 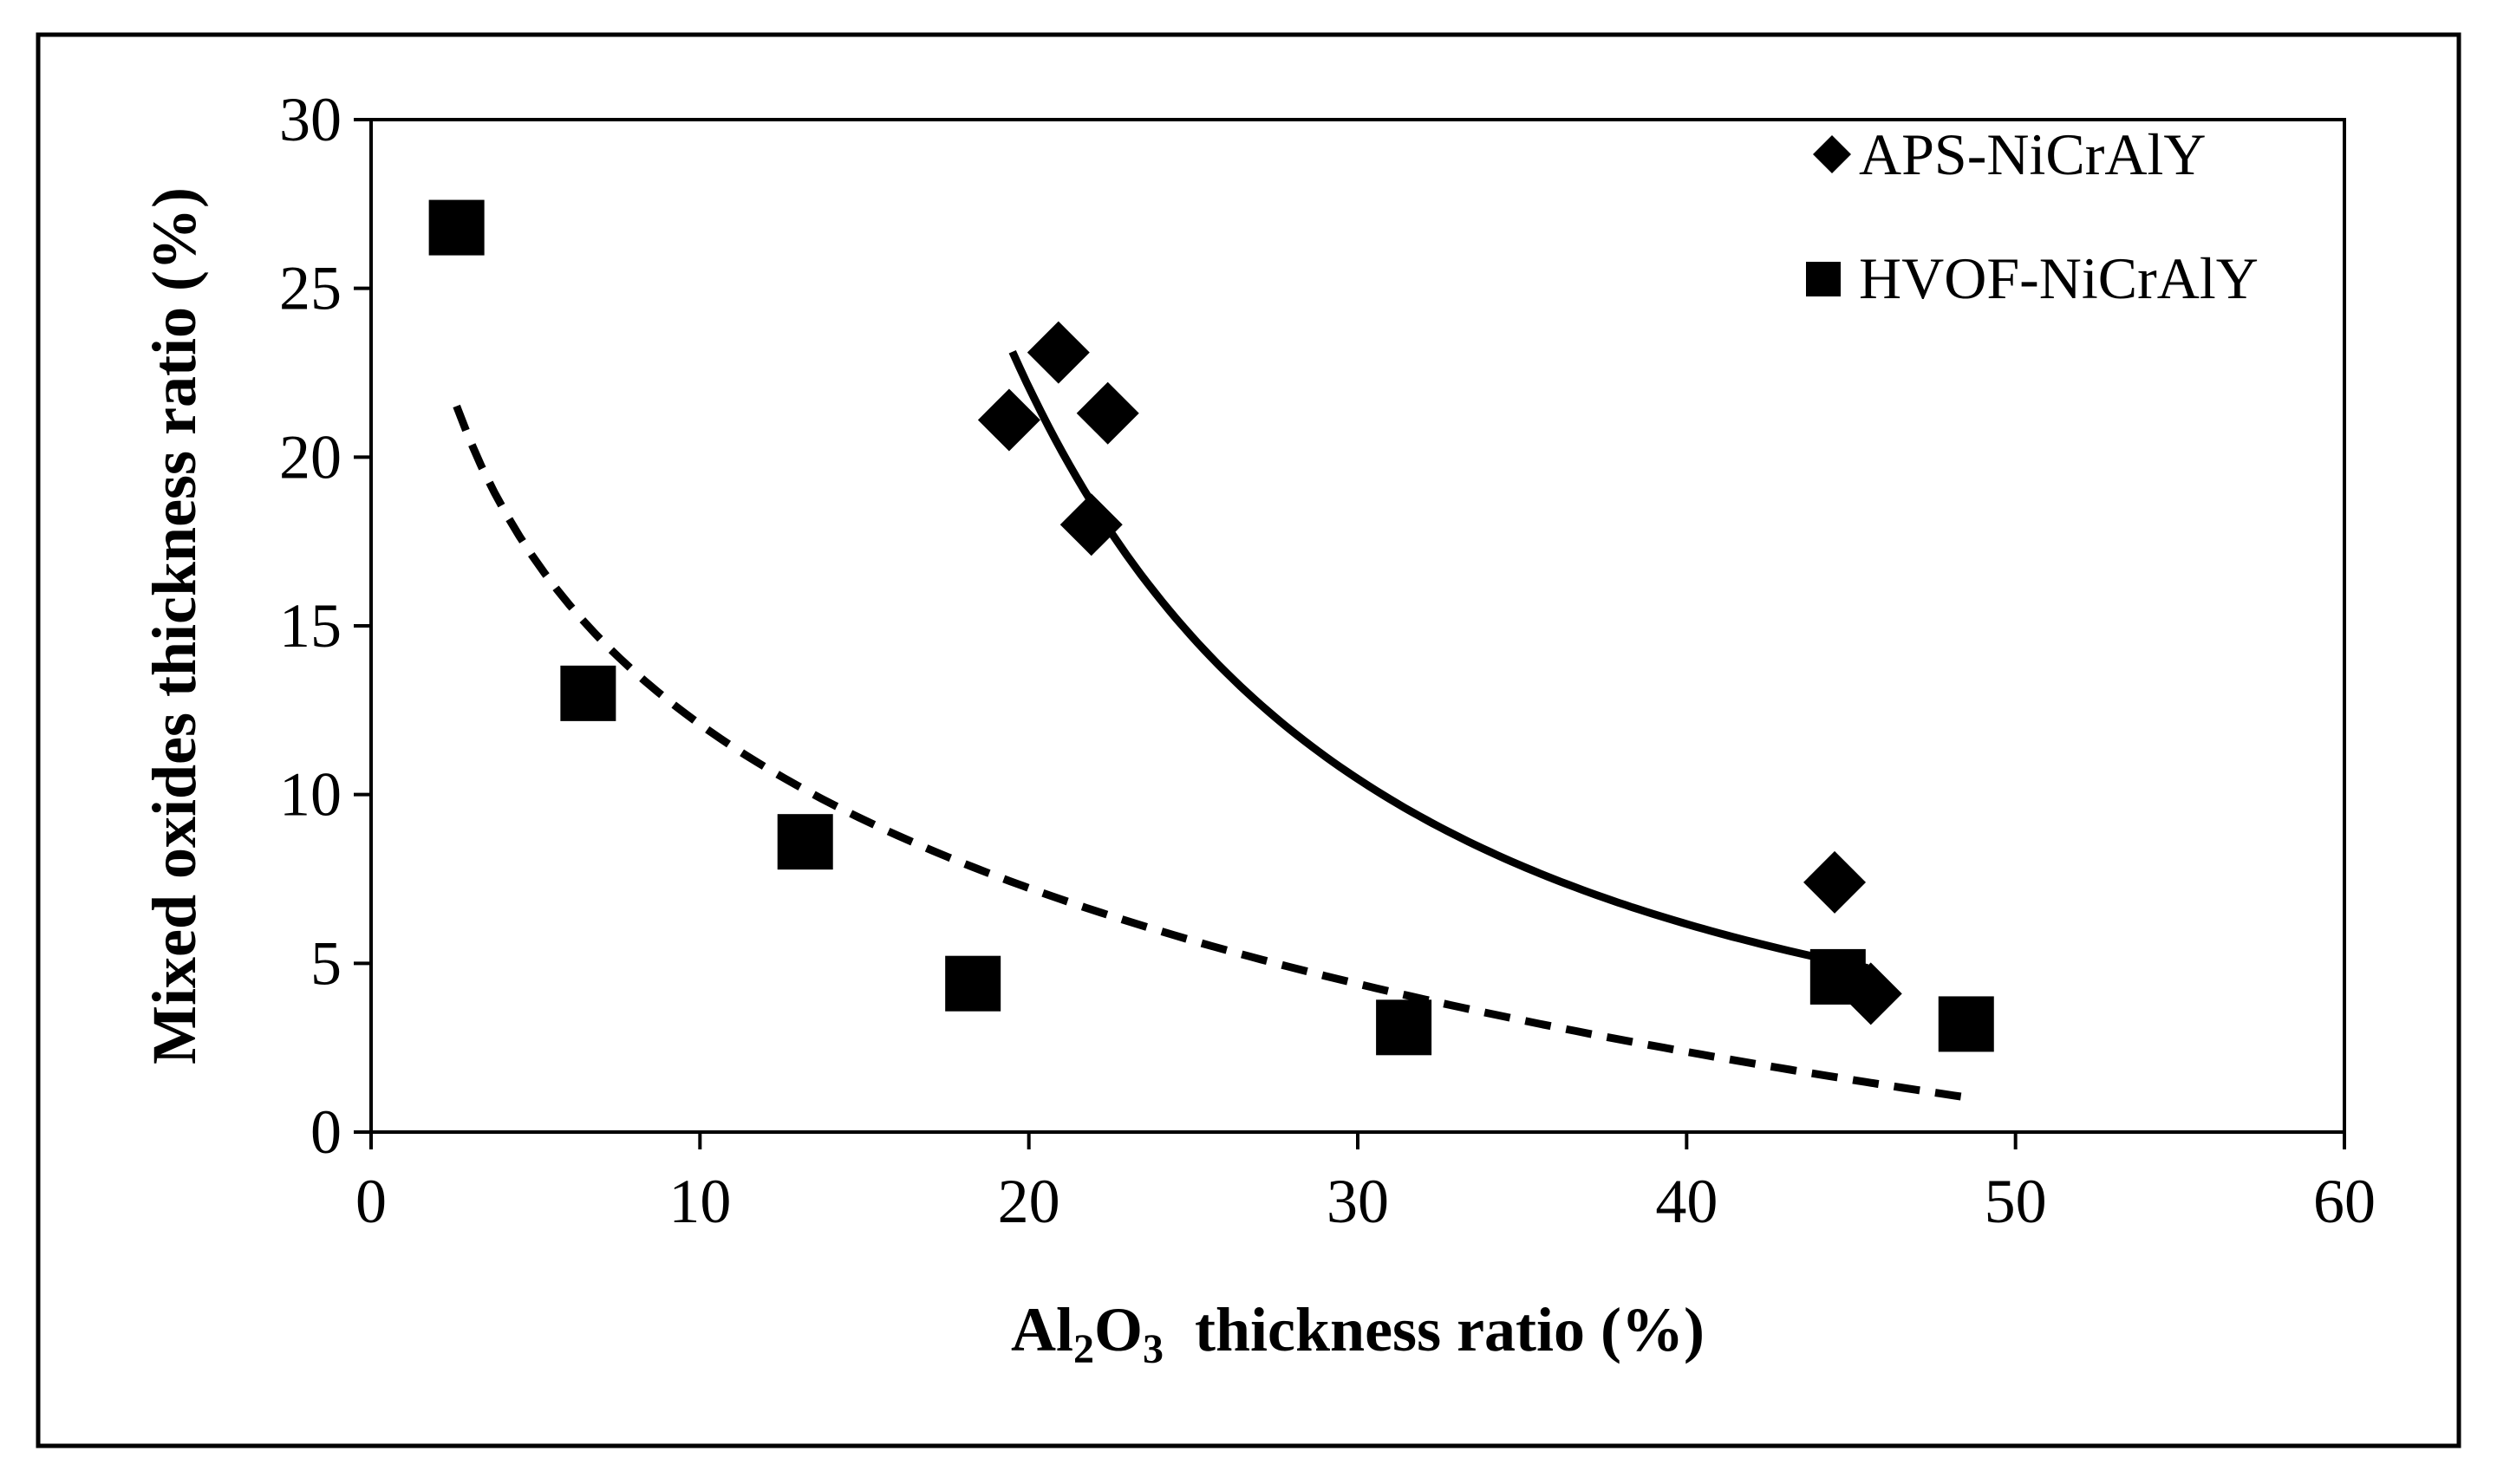 I want to click on y-tick-label: 0, so click(x=326, y=1132).